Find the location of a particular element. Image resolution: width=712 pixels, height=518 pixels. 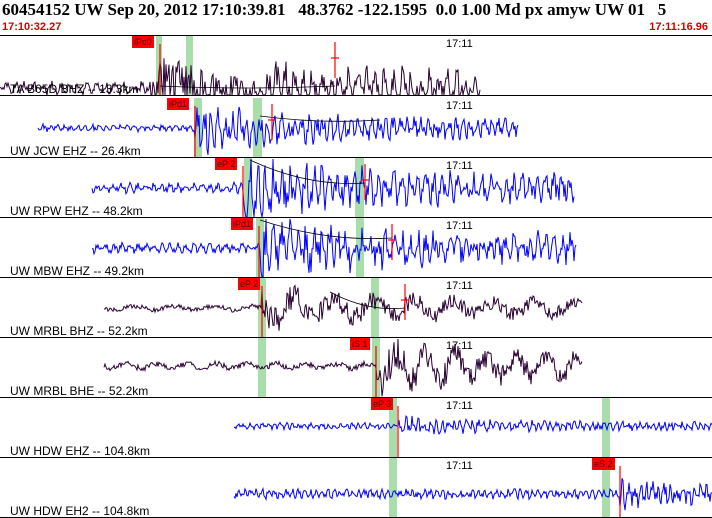

window-end-time: 17:11:16.96 is located at coordinates (678, 27).